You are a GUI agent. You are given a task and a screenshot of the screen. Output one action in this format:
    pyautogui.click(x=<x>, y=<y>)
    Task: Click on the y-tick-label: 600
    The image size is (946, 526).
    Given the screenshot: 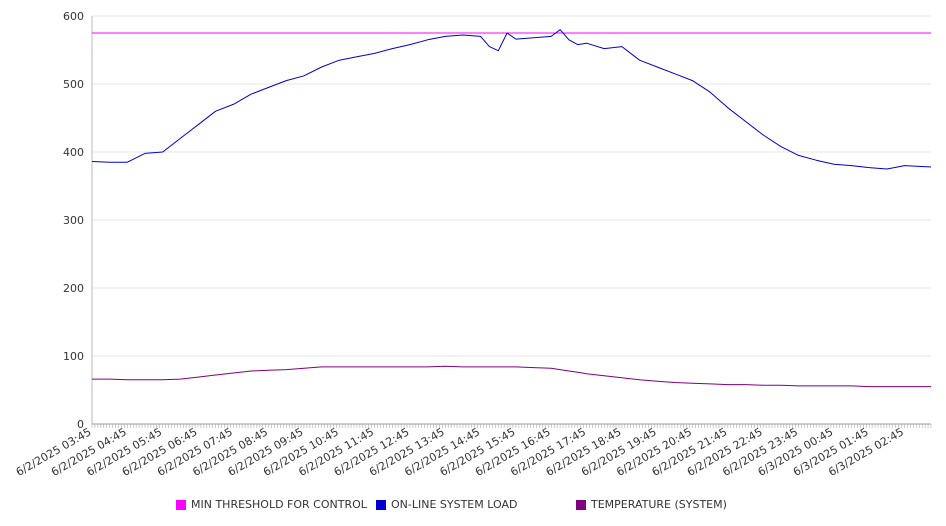 What is the action you would take?
    pyautogui.click(x=73, y=16)
    